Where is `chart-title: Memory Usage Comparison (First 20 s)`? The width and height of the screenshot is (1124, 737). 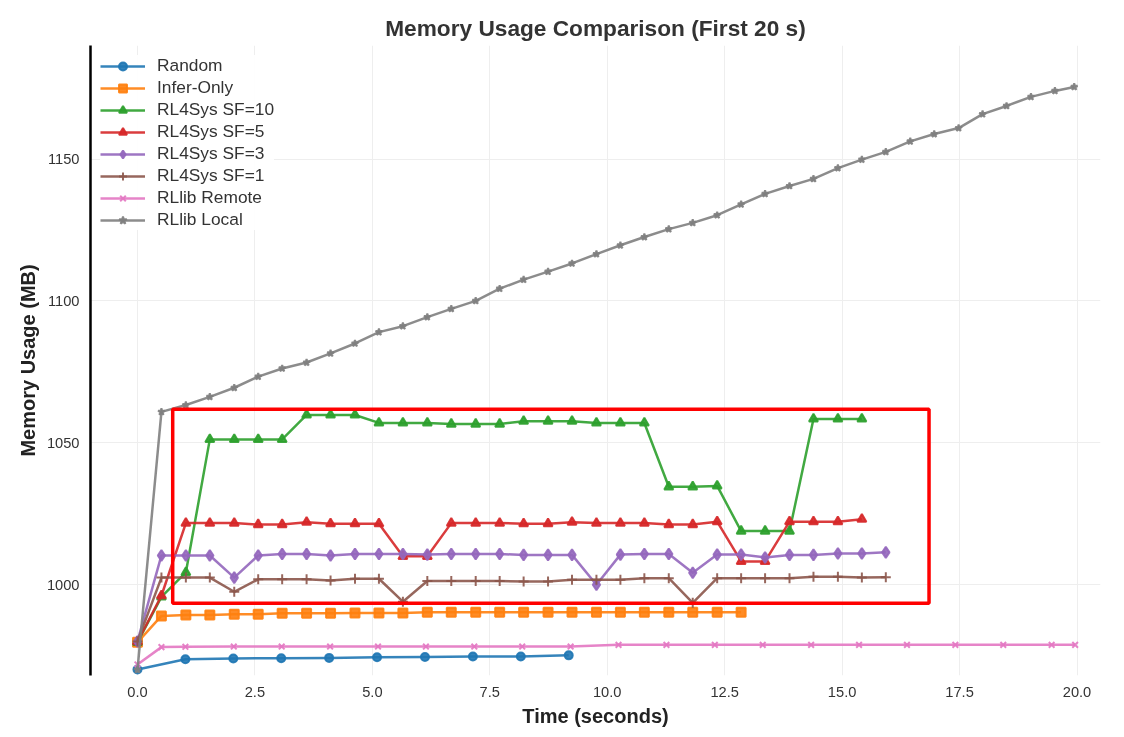 chart-title: Memory Usage Comparison (First 20 s) is located at coordinates (595, 27).